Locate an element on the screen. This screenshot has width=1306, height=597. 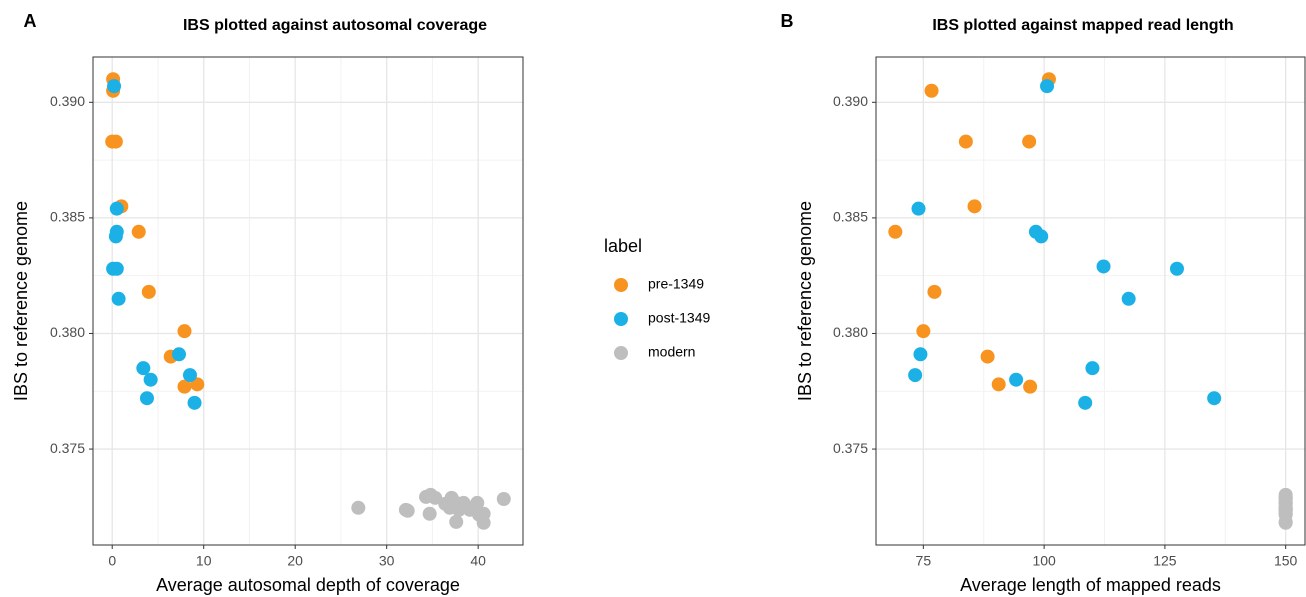
legend-label: pre-1349 is located at coordinates (676, 284).